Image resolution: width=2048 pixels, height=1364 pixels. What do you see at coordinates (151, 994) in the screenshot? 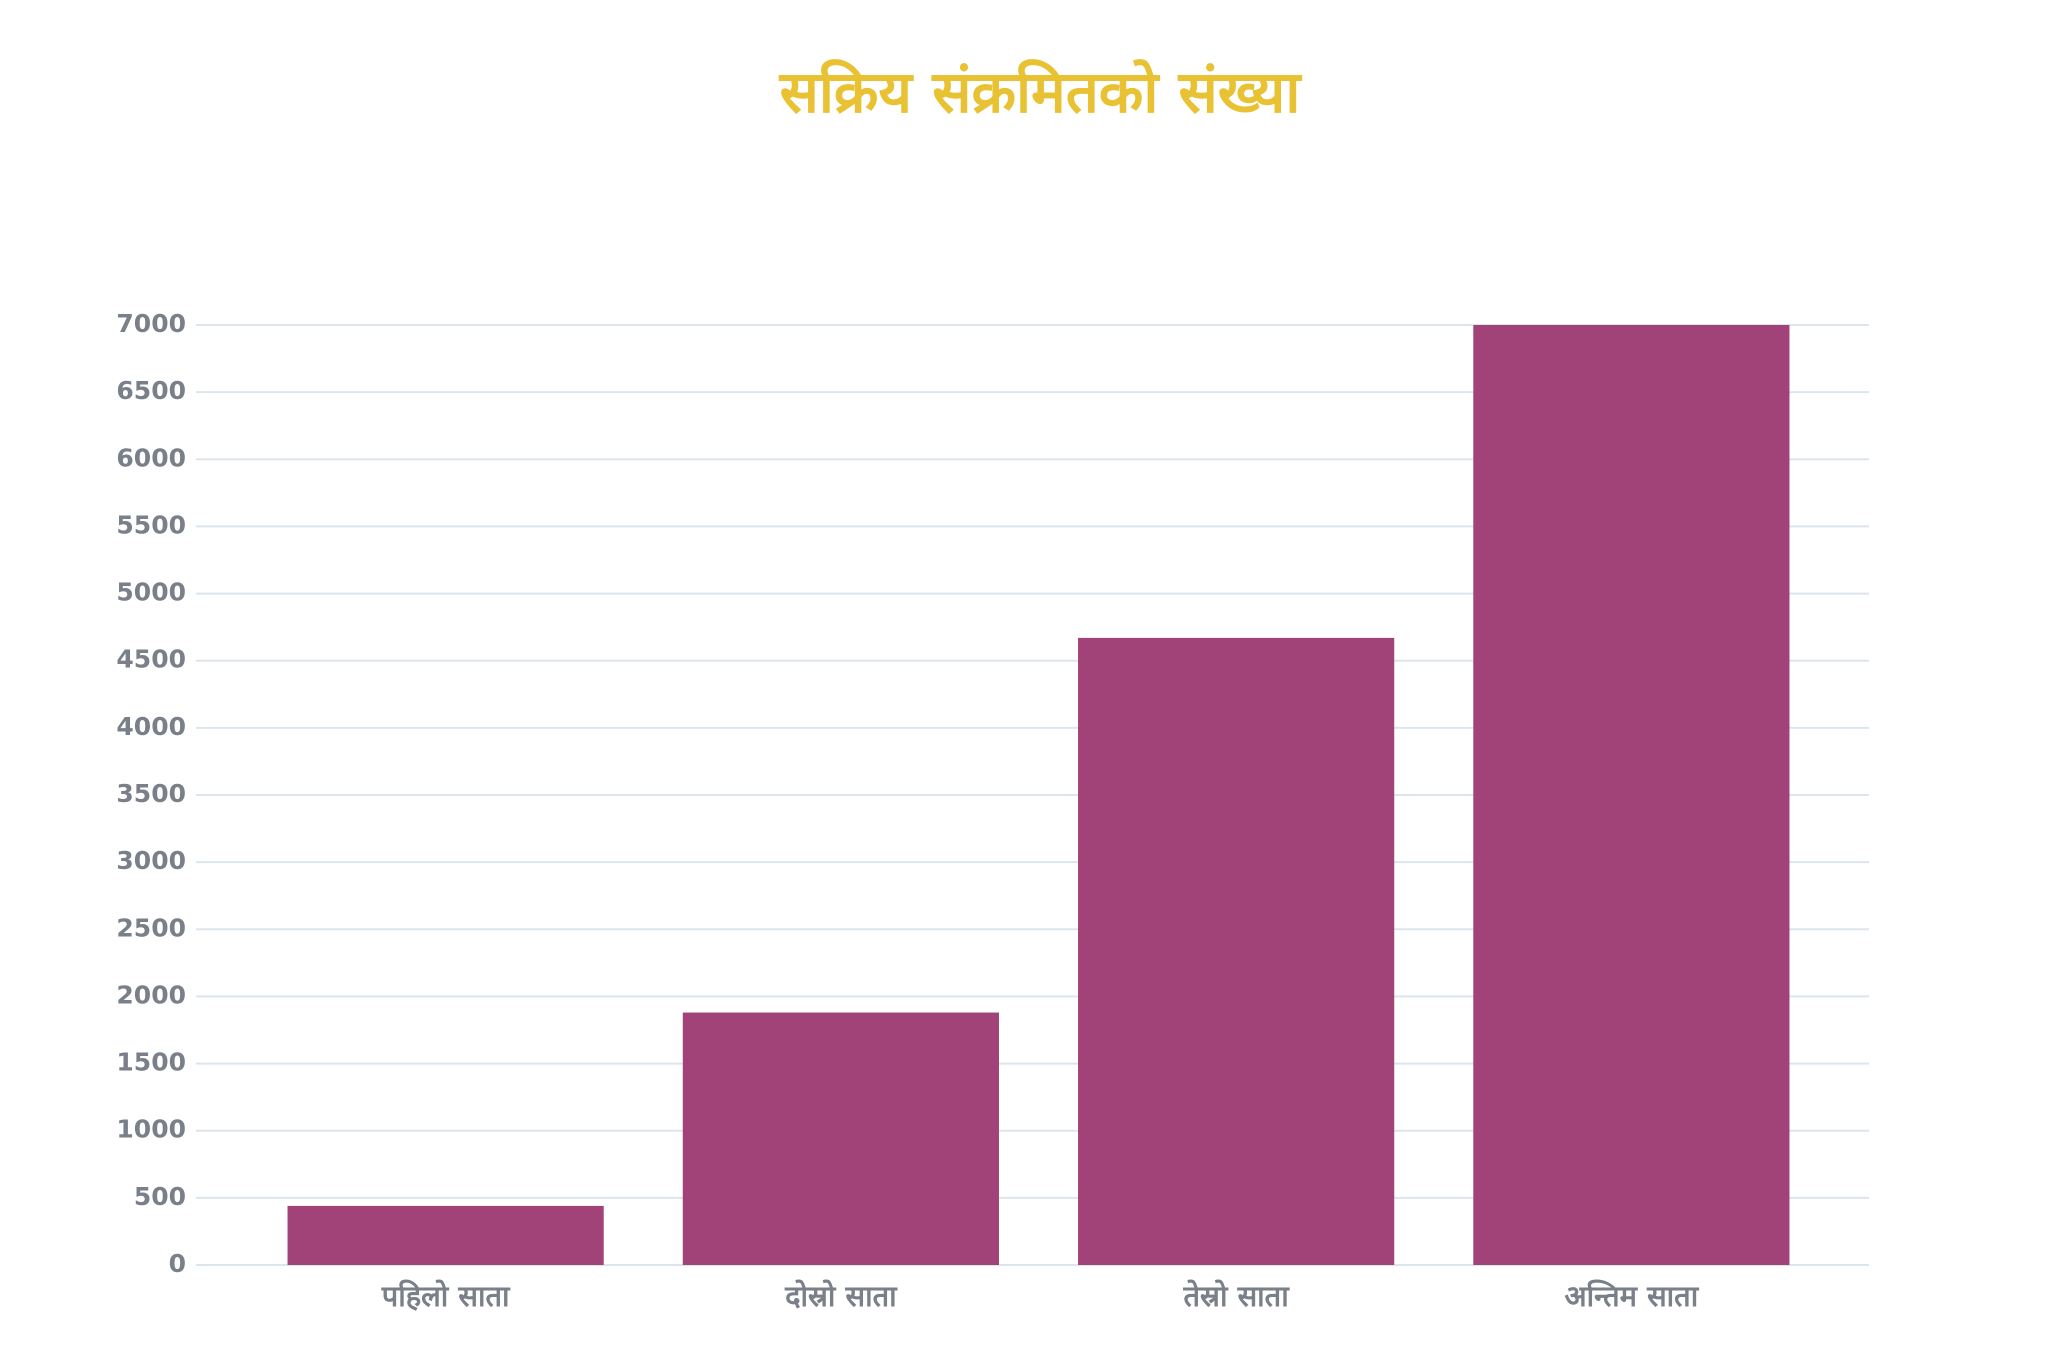
I see `y-tick-label: 2000` at bounding box center [151, 994].